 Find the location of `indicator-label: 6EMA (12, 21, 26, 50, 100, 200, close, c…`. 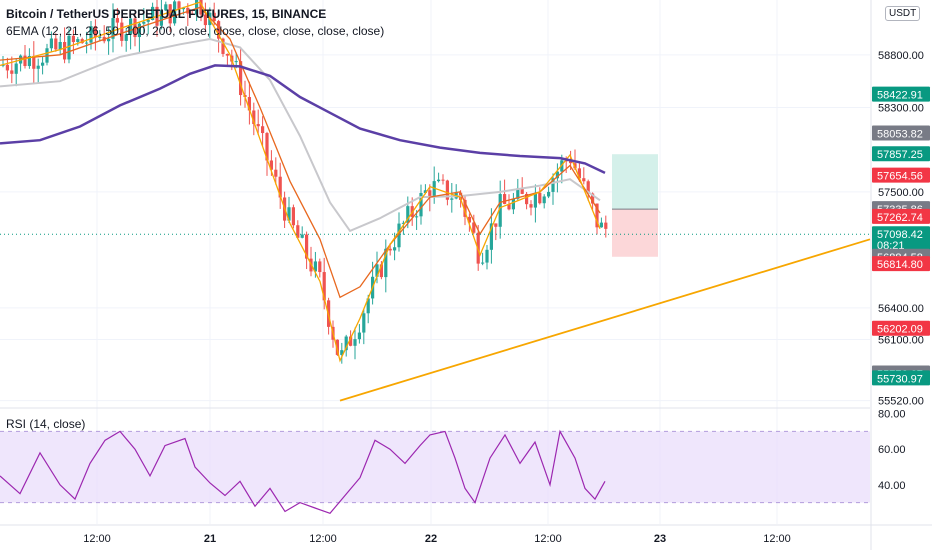

indicator-label: 6EMA (12, 21, 26, 50, 100, 200, close, c… is located at coordinates (195, 31).